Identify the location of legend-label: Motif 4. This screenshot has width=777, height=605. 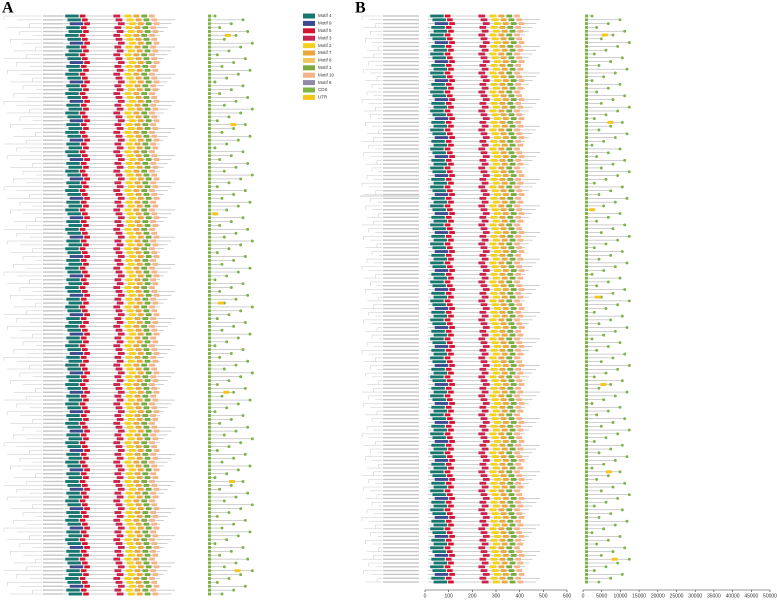
(325, 15).